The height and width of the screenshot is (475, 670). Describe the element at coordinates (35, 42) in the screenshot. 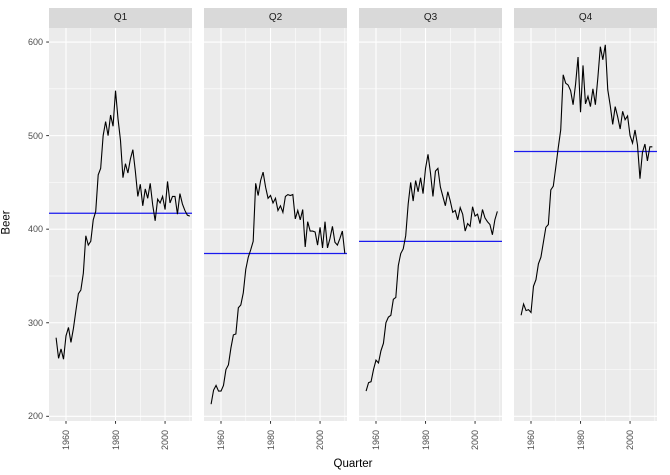

I see `y-tick-label: 600` at that location.